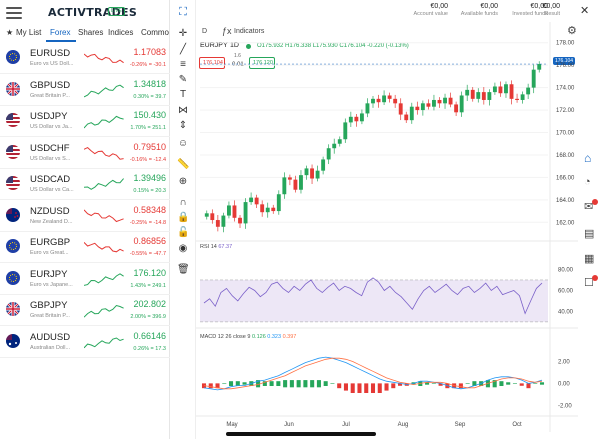 The height and width of the screenshot is (439, 602). Describe the element at coordinates (585, 11) in the screenshot. I see `close-icon: ✕` at that location.